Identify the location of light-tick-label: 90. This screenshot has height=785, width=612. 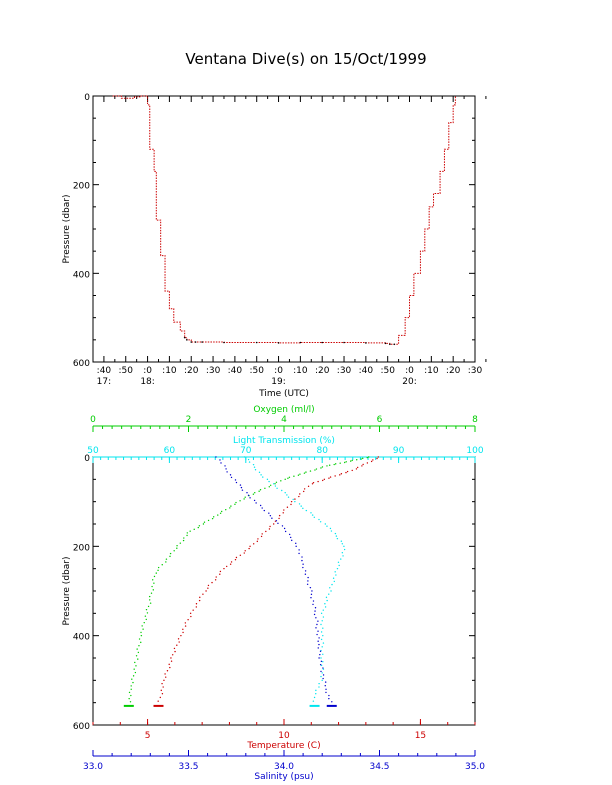
(399, 451).